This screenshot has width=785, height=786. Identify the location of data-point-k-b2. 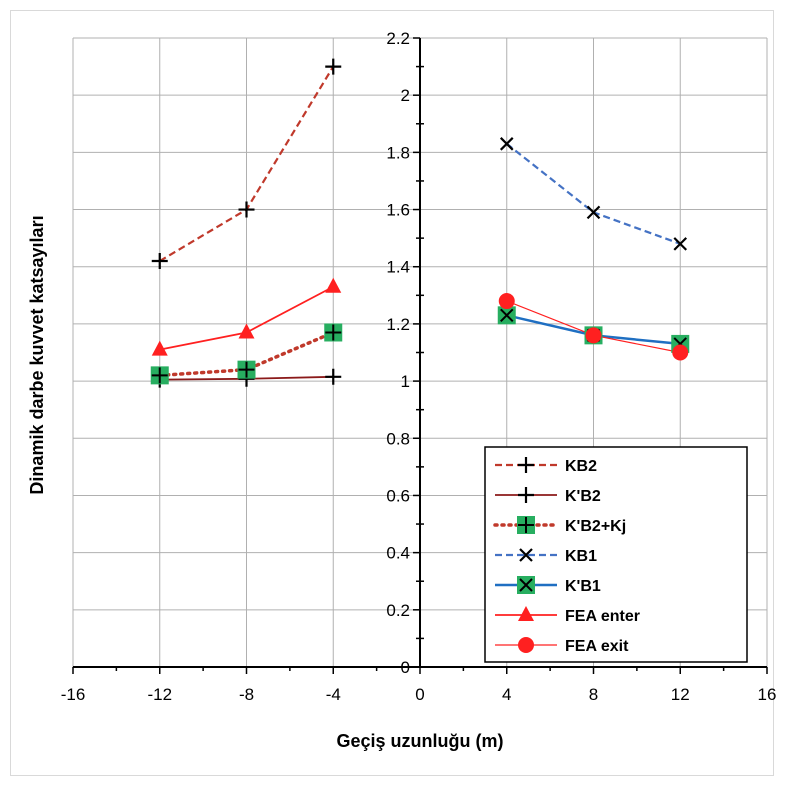
(333, 376).